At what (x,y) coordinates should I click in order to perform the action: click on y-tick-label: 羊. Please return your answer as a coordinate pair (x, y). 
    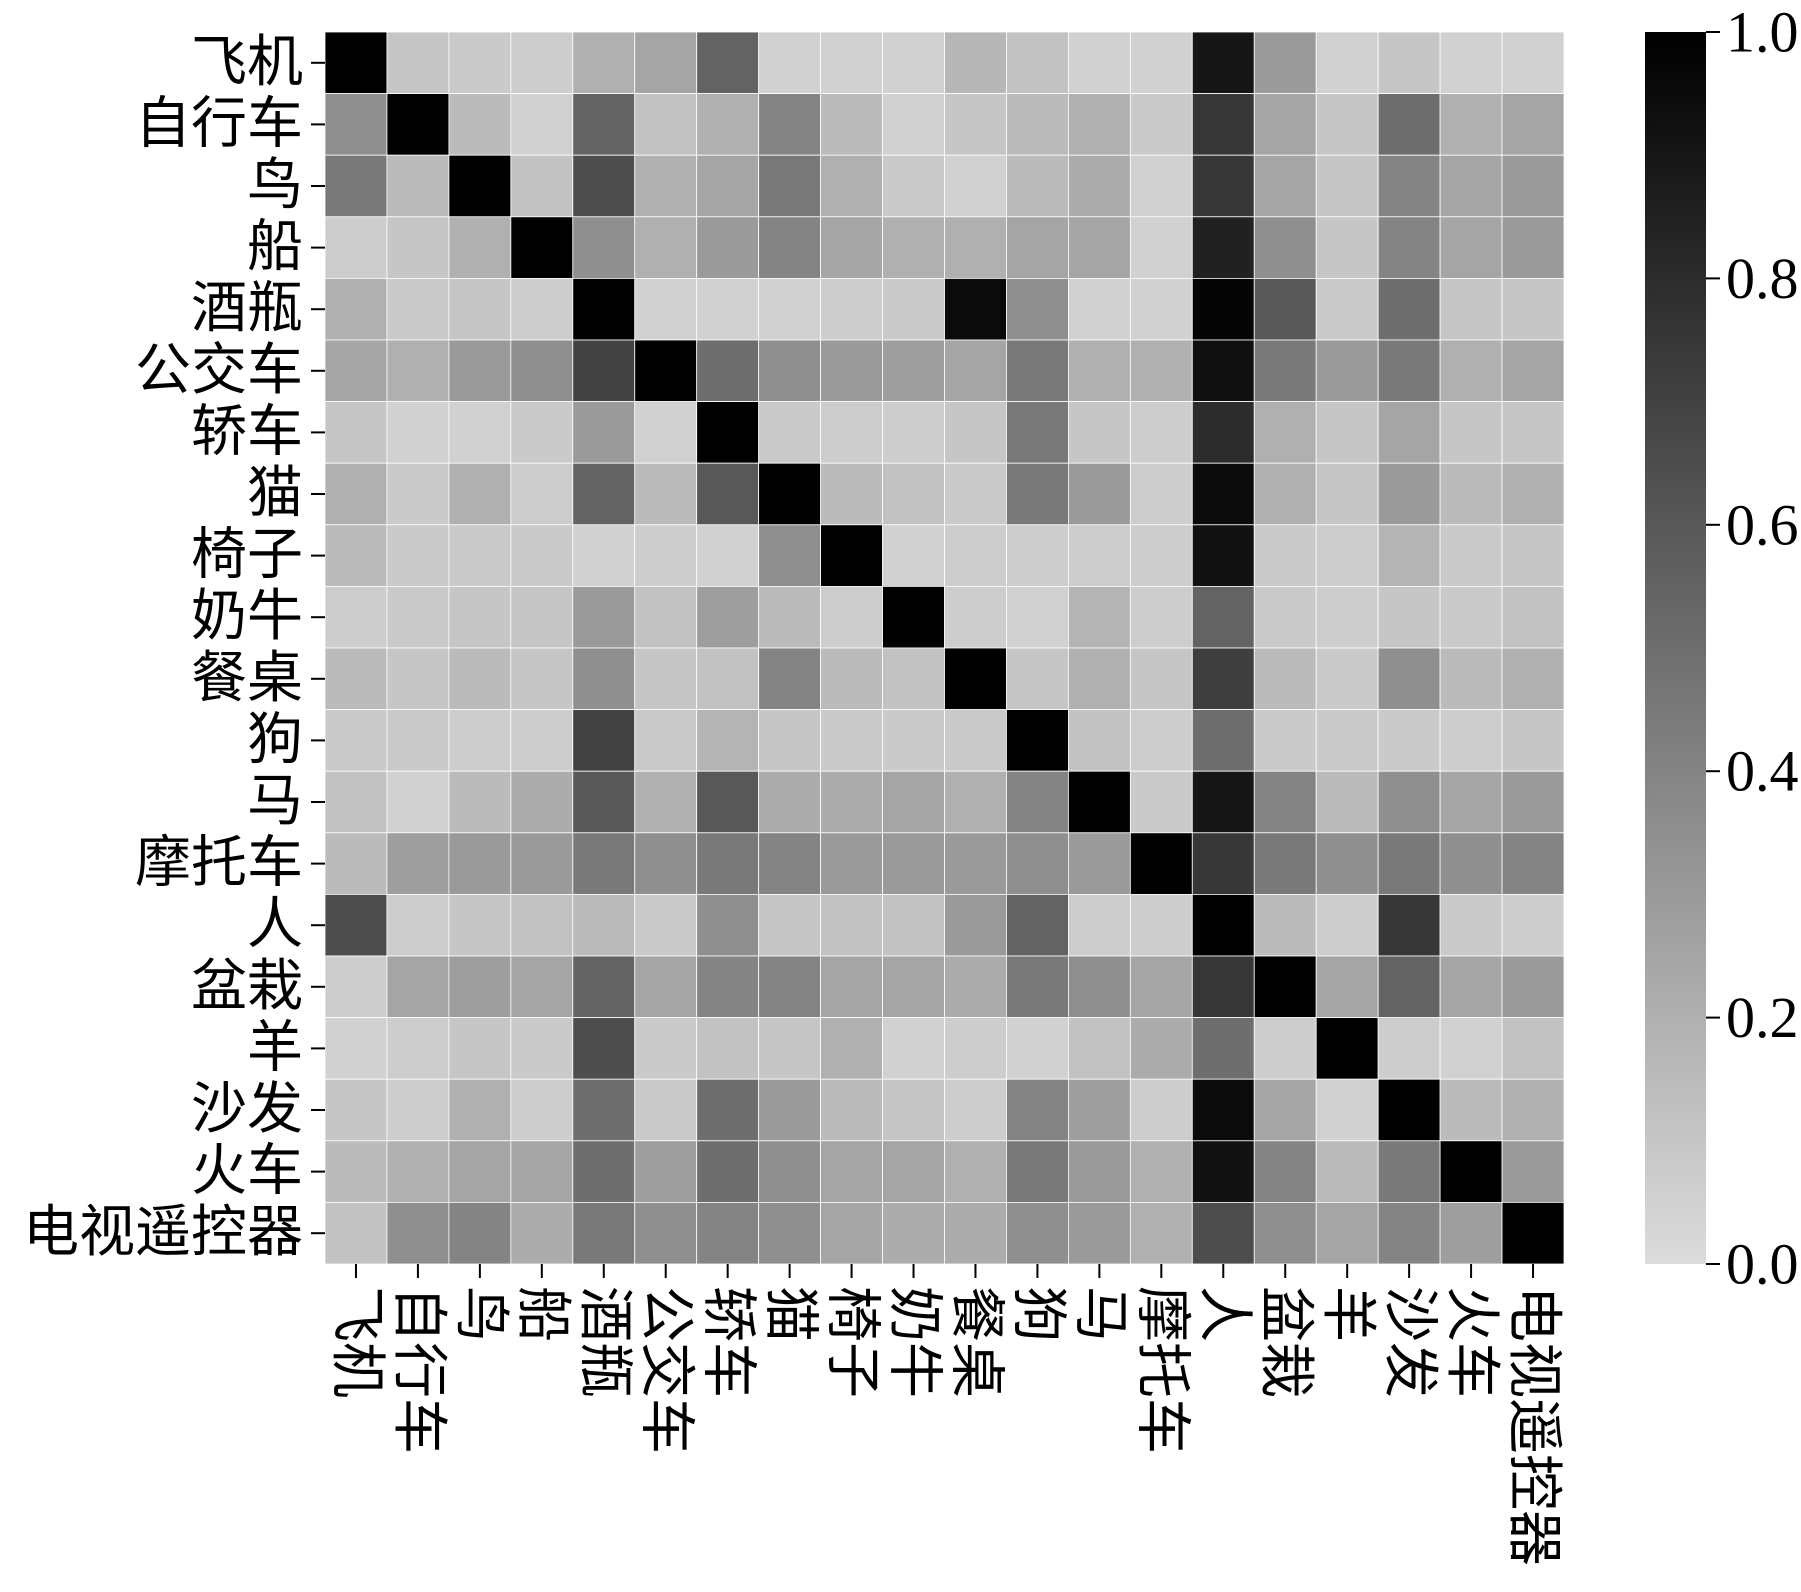
    Looking at the image, I should click on (275, 1048).